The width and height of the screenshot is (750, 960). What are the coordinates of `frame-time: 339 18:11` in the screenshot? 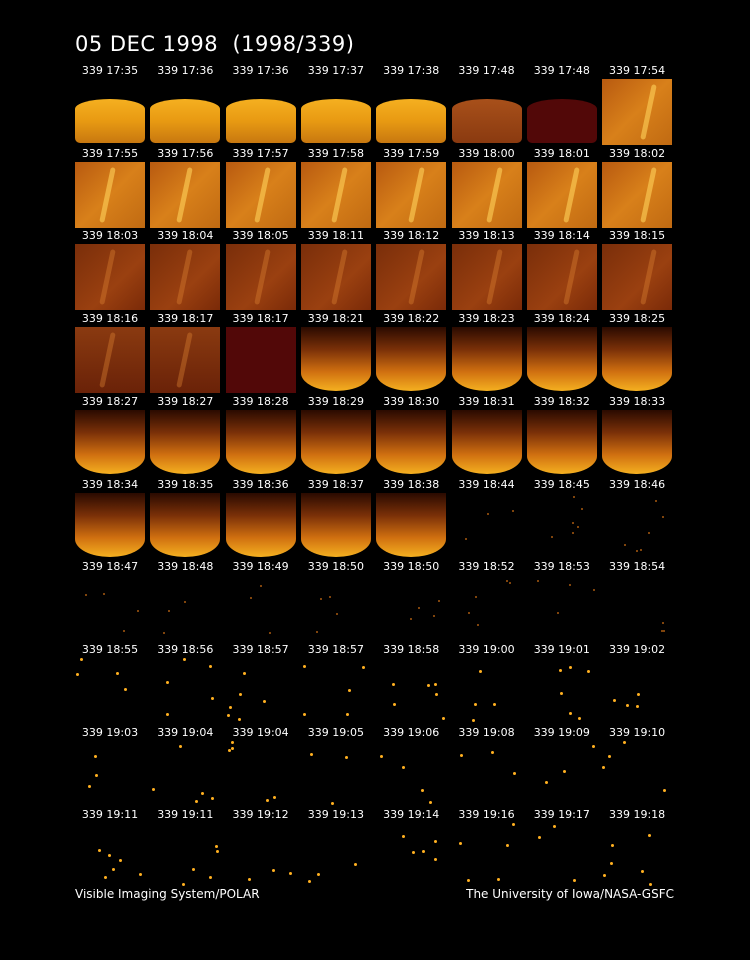 It's located at (335, 236).